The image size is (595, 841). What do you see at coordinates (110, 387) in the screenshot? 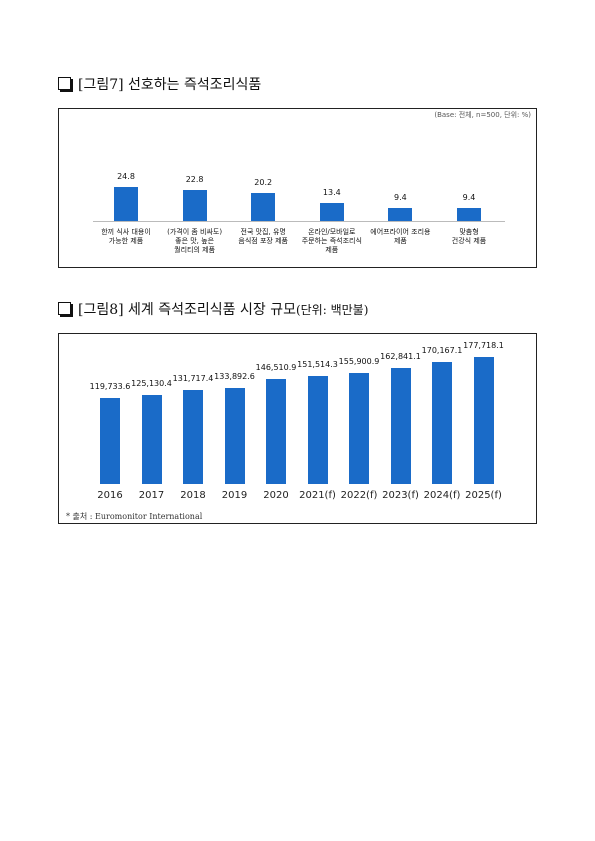
I see `value-label: 119,733.6` at bounding box center [110, 387].